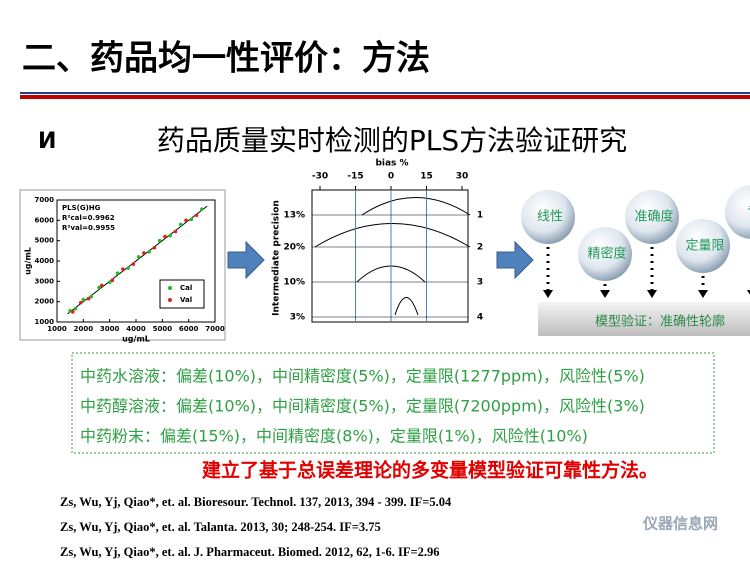 This screenshot has width=750, height=561. Describe the element at coordinates (45, 220) in the screenshot. I see `y-tick-label: 6000` at that location.